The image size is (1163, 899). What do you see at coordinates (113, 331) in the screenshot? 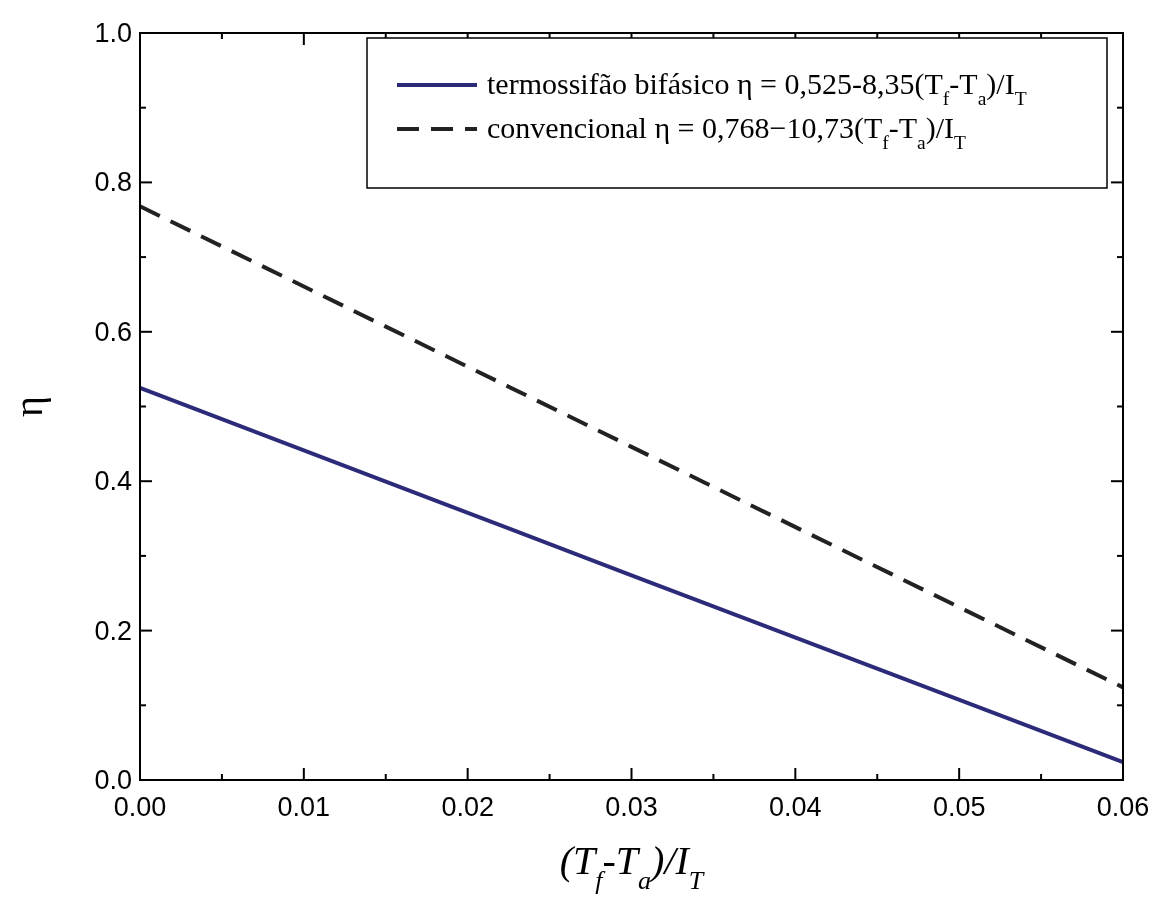
I see `y-tick-label: 0.6` at bounding box center [113, 331].